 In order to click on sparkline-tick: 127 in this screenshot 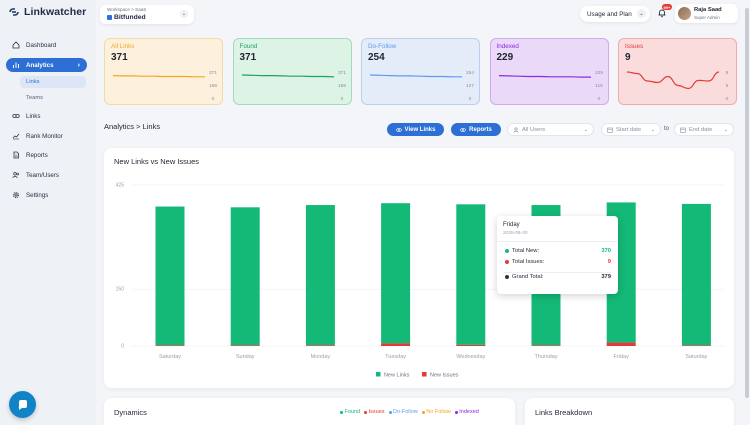, I will do `click(470, 86)`.